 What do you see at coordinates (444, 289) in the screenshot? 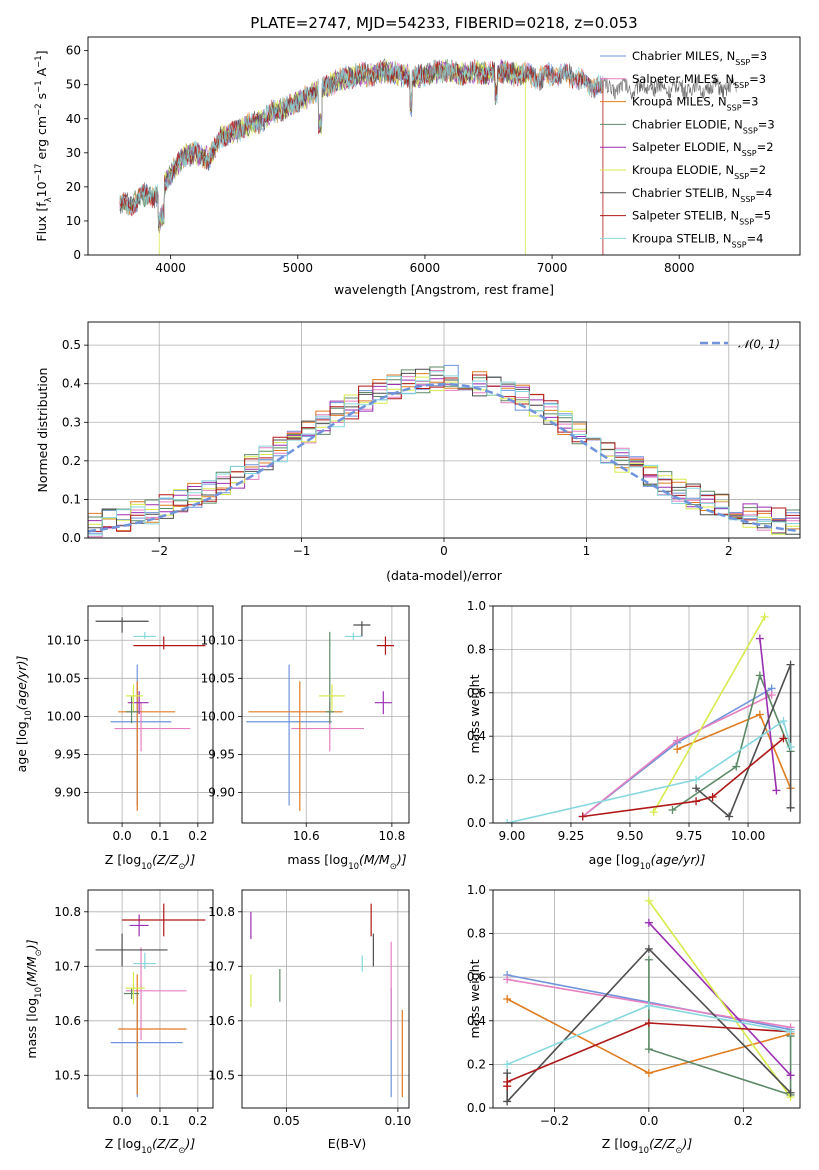
I see `x-axis-label: wavelength [Angstrom, rest frame]` at bounding box center [444, 289].